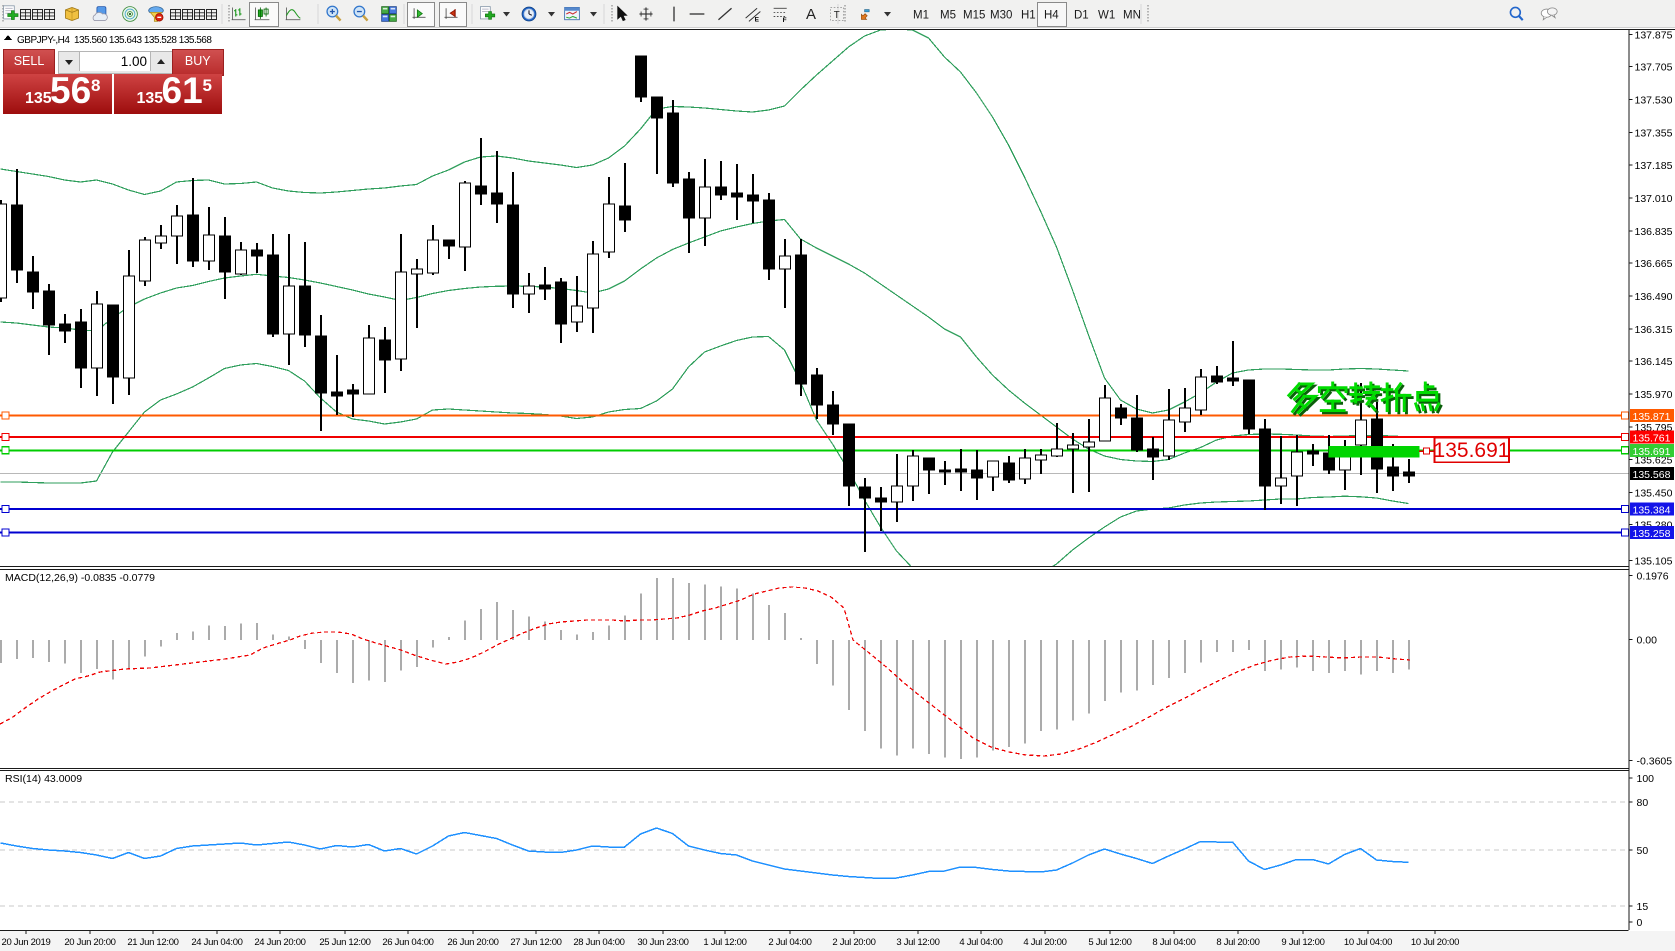  Describe the element at coordinates (43, 779) in the screenshot. I see `svg-text: RSI(14) 43.0009` at that location.